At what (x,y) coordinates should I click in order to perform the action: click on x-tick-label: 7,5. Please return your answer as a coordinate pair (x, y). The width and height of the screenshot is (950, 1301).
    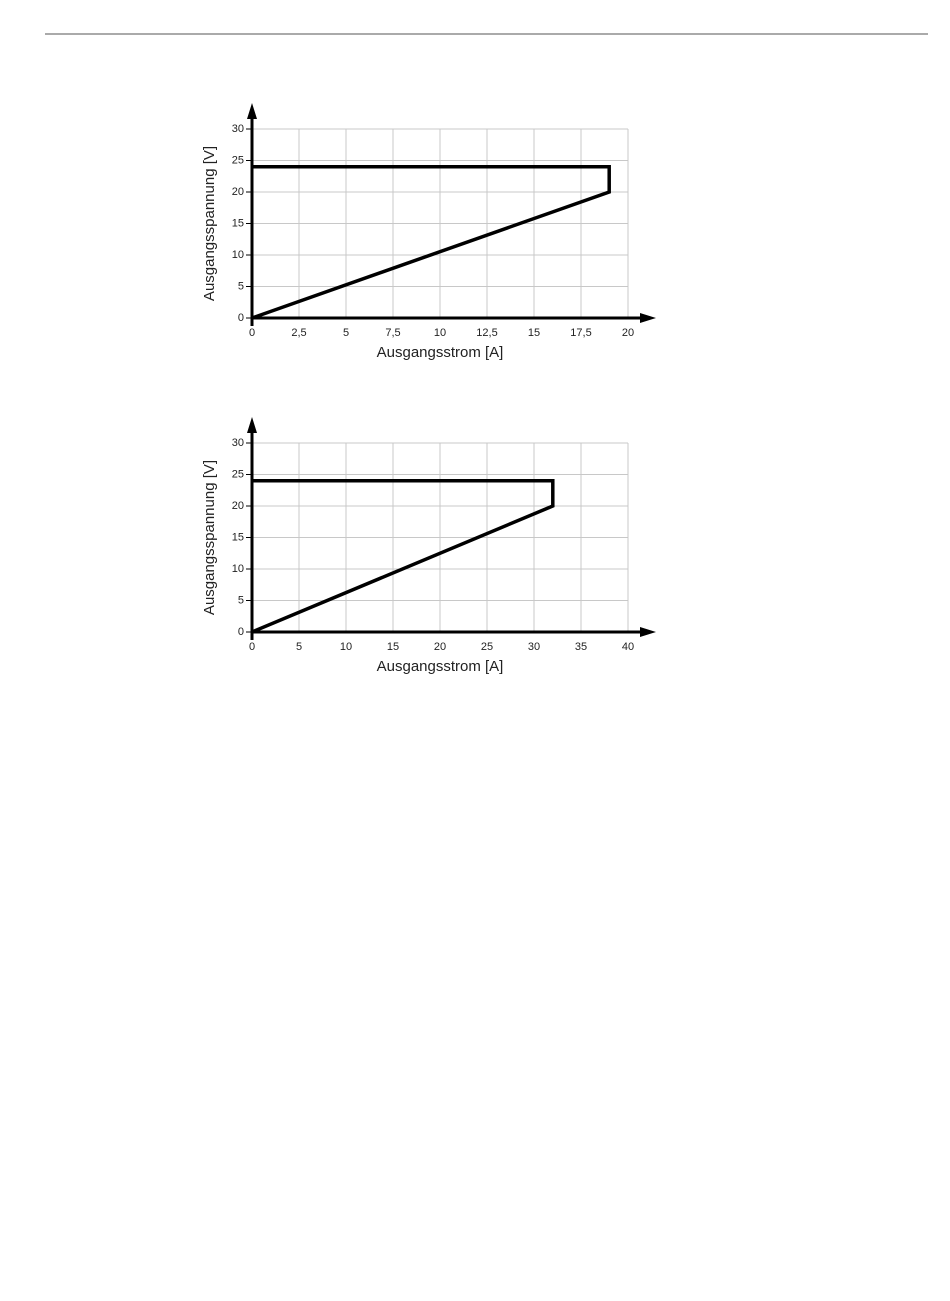
    Looking at the image, I should click on (392, 333).